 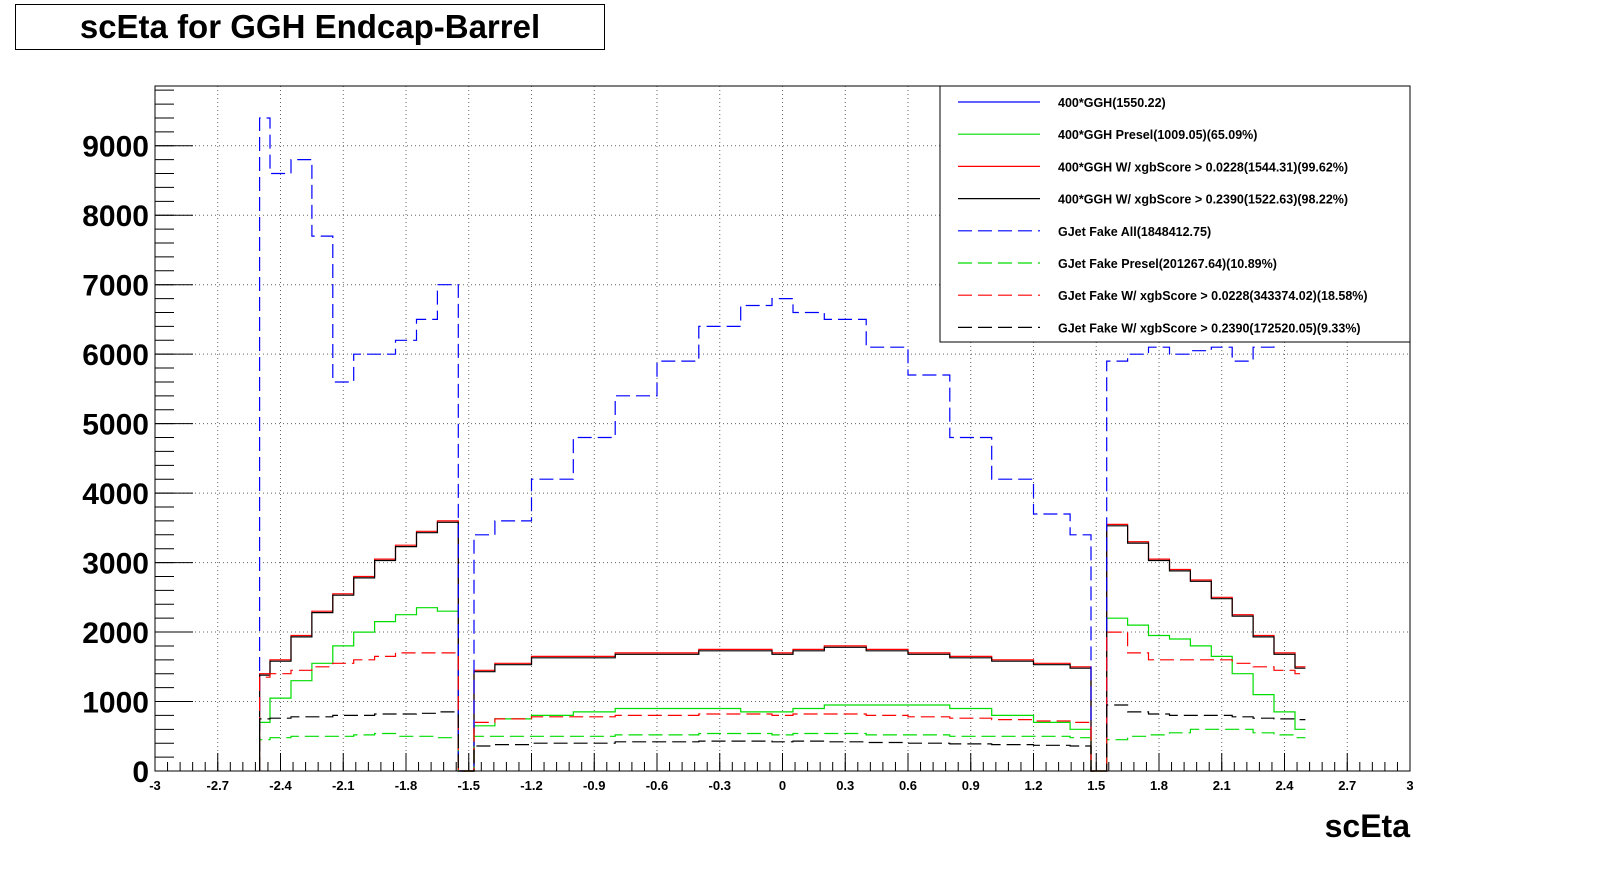 I want to click on x-tick-label: 0.9, so click(x=971, y=785).